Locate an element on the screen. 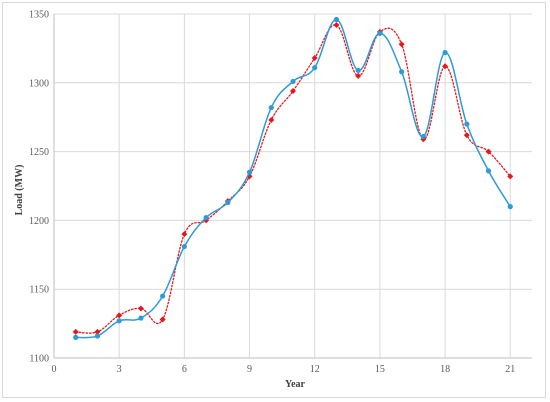 This screenshot has height=402, width=550. x-tick-label: 15 is located at coordinates (380, 369).